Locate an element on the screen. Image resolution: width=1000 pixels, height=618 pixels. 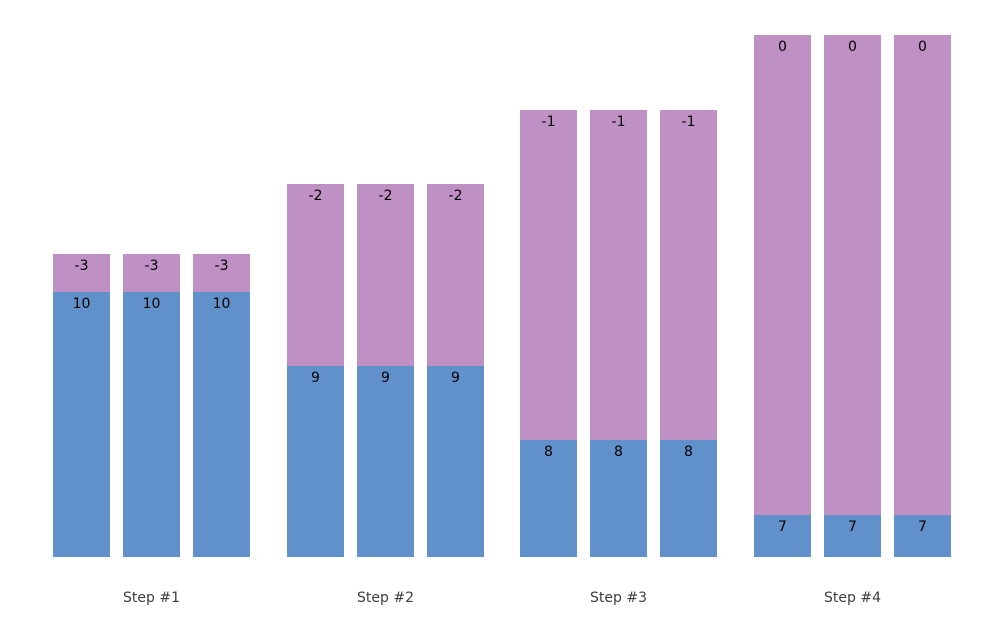
category-label: Step #4 is located at coordinates (852, 598).